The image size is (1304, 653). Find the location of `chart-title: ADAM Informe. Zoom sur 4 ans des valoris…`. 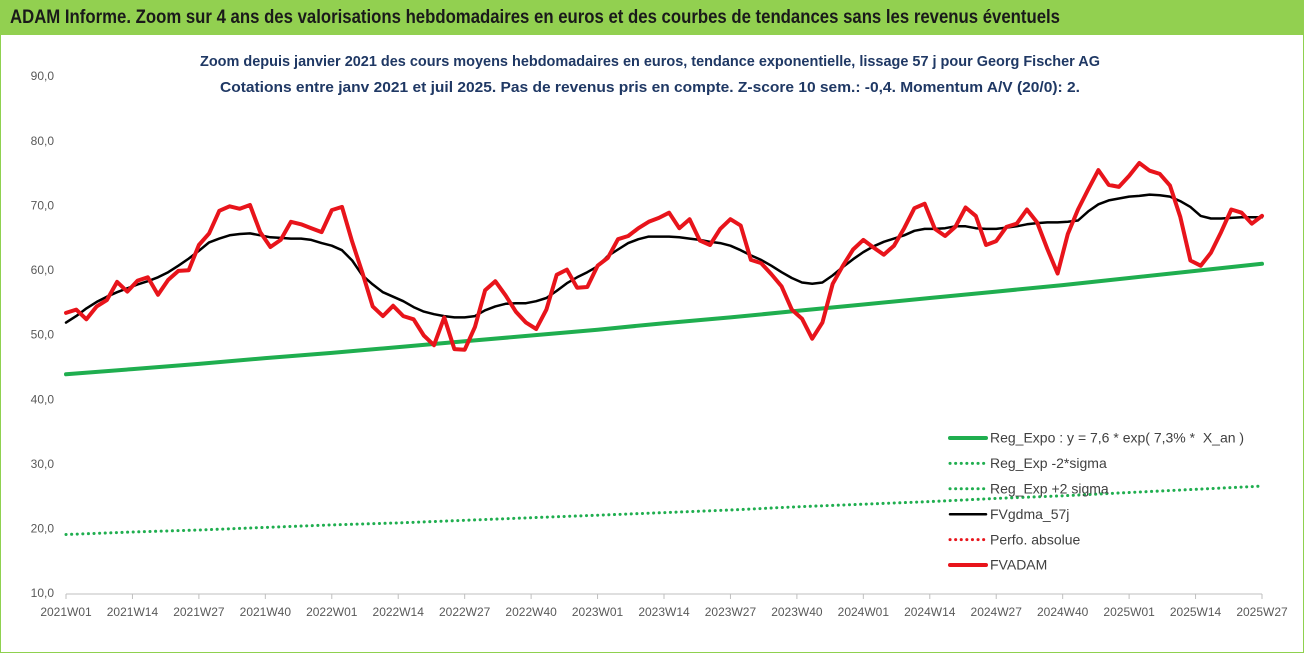

chart-title: ADAM Informe. Zoom sur 4 ans des valoris… is located at coordinates (535, 17).